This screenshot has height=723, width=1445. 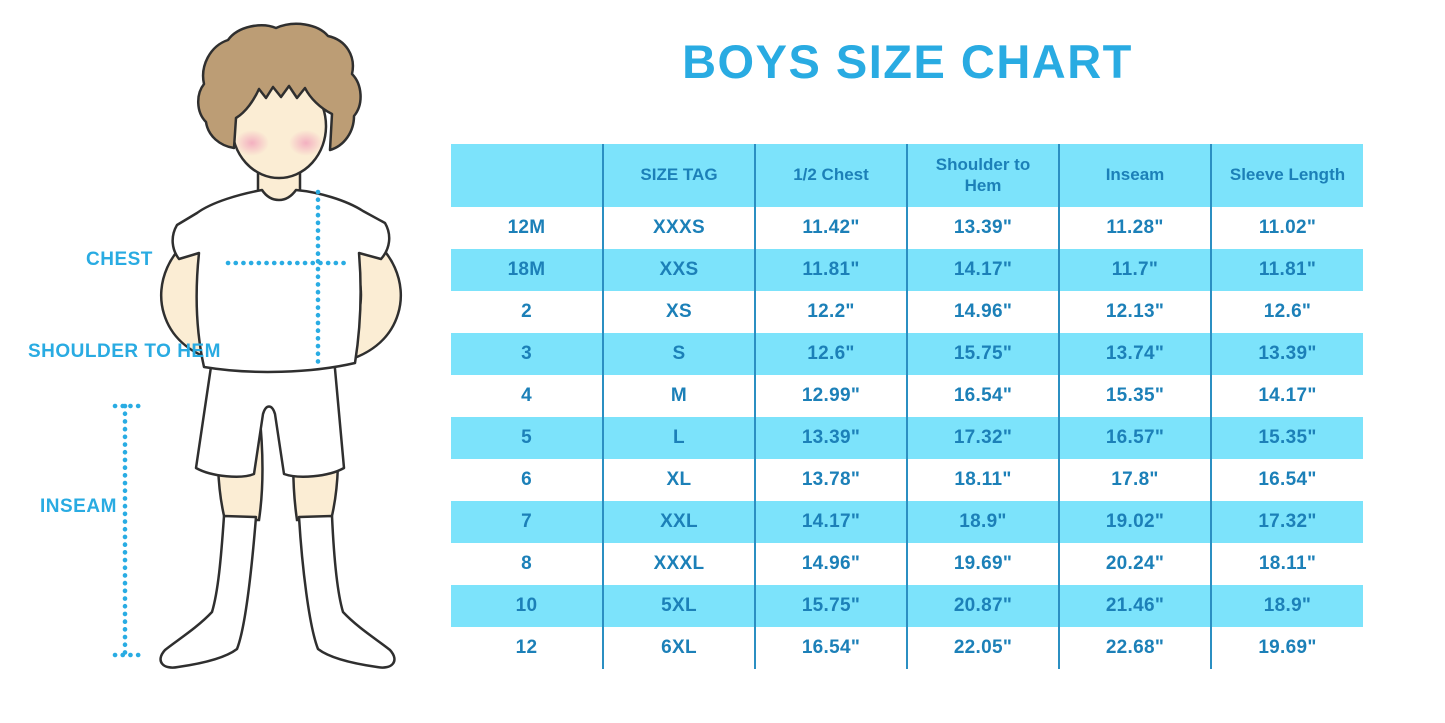 I want to click on measurement-cell: 11.42", so click(x=830, y=228).